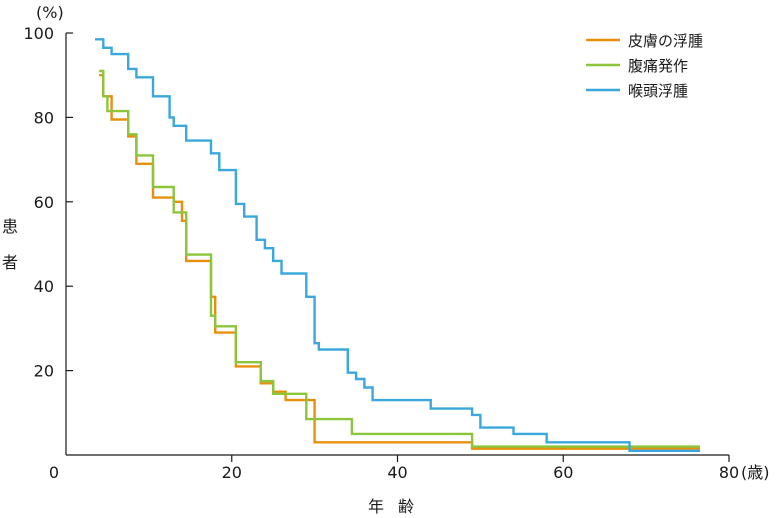 This screenshot has width=780, height=518. I want to click on y-tick-label-100: 100, so click(38, 33).